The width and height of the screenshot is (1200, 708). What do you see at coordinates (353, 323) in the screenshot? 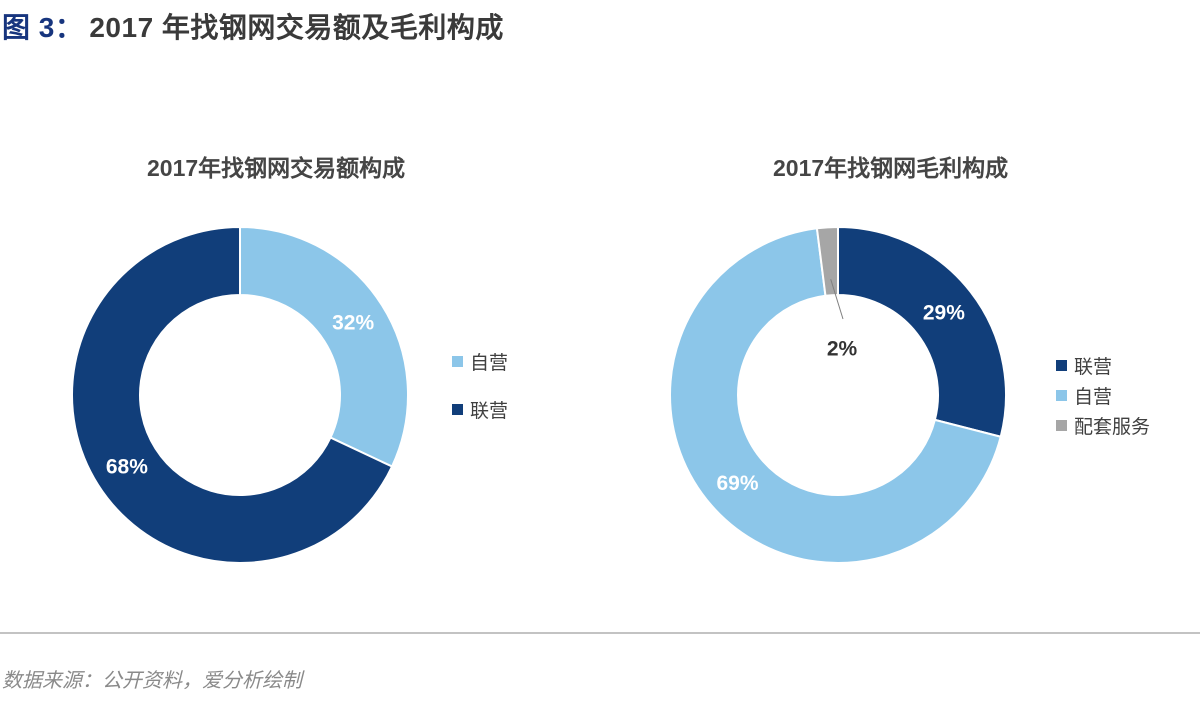
I see `slice-percent-label: 32%` at bounding box center [353, 323].